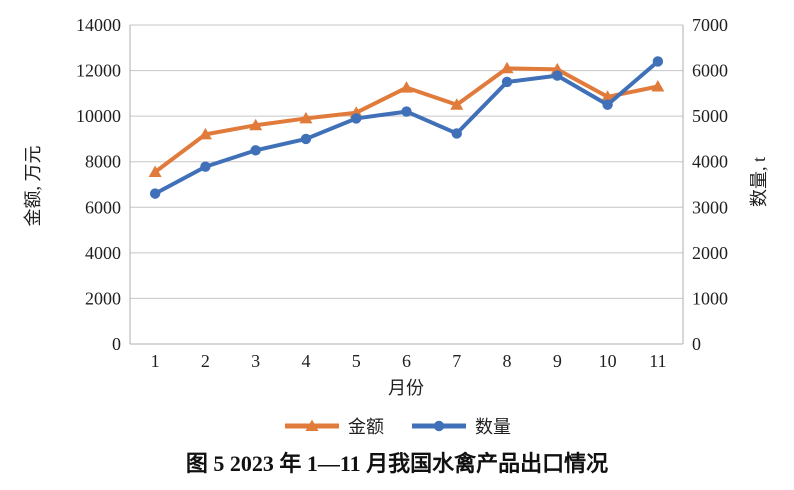  I want to click on legend: 金额 数量, so click(397, 426).